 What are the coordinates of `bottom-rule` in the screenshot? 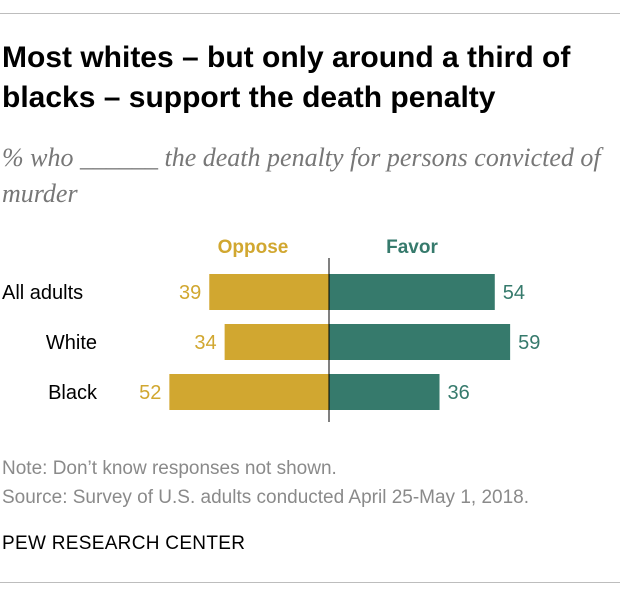 It's located at (310, 582).